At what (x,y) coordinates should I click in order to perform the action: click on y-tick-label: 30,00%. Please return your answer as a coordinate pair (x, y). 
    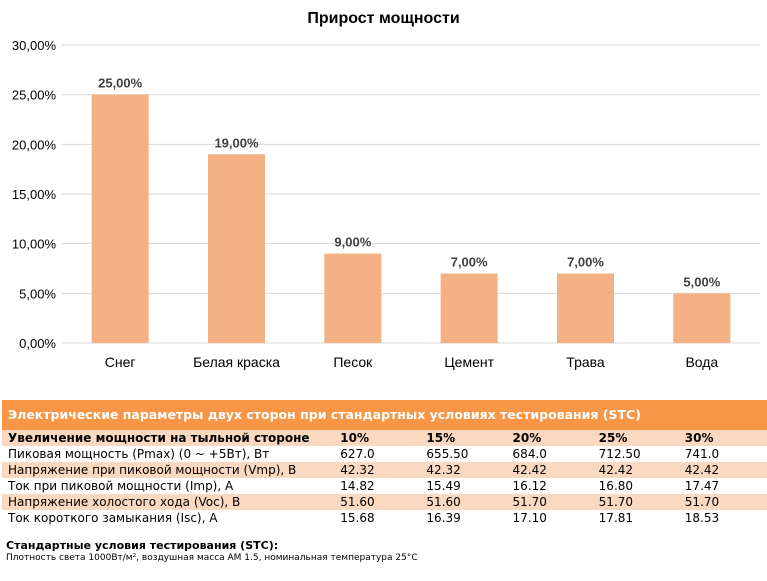
    Looking at the image, I should click on (34, 45).